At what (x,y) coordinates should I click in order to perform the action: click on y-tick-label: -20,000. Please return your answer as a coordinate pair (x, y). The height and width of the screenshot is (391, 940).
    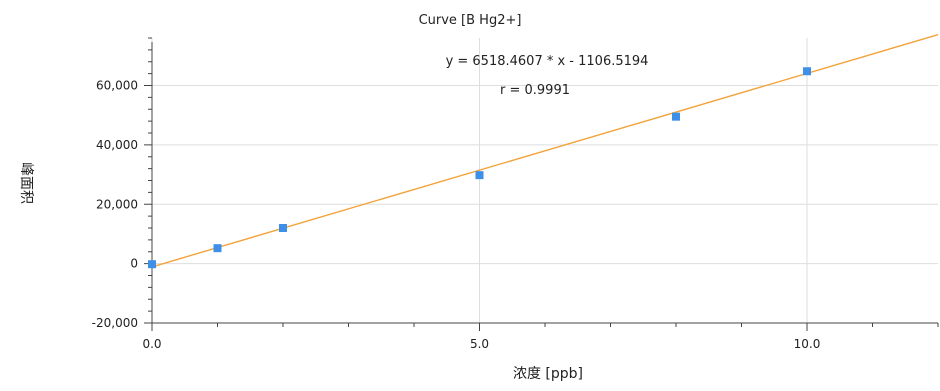
    Looking at the image, I should click on (115, 323).